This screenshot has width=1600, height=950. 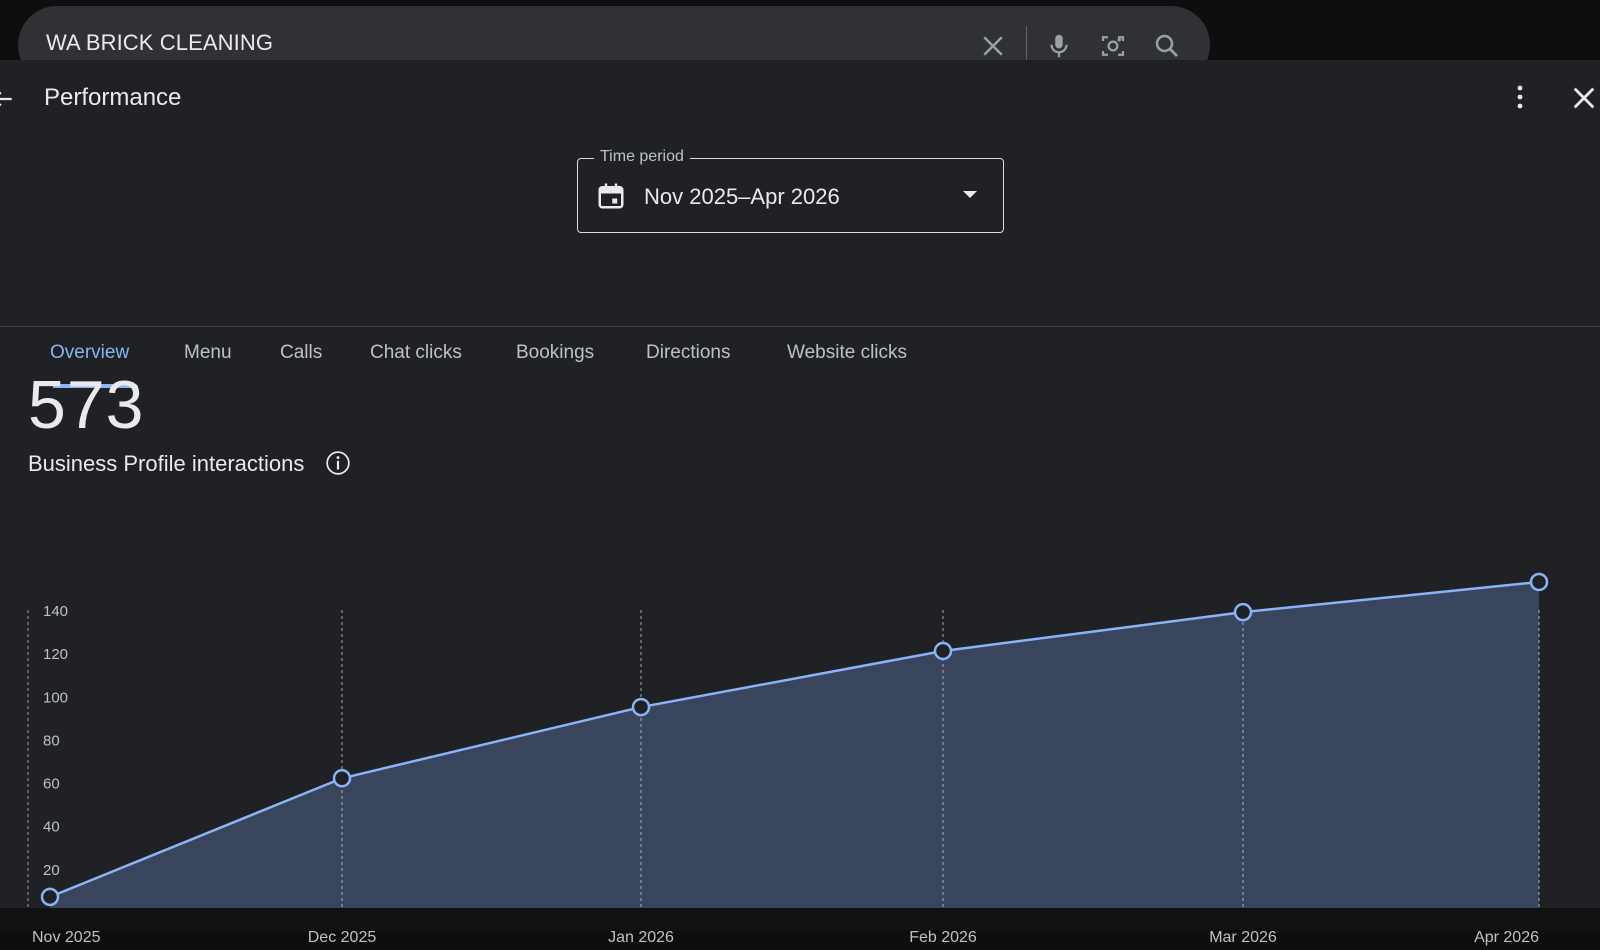 I want to click on time-period-select: Time period Nov 2025–Apr 2026, so click(x=790, y=190).